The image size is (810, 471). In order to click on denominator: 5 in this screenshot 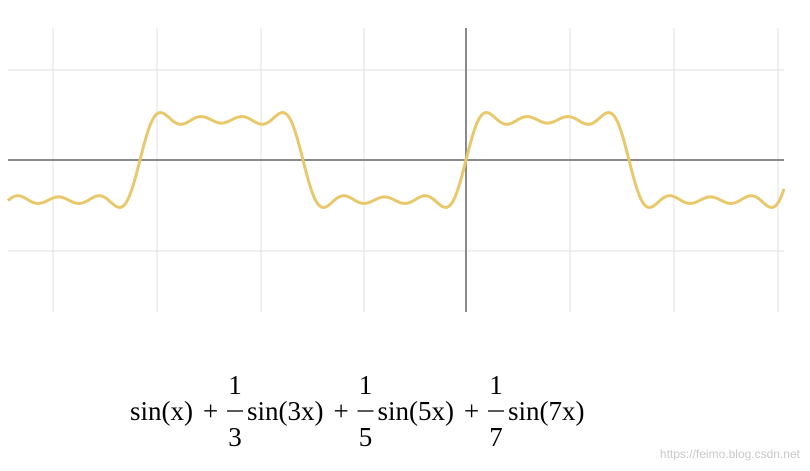, I will do `click(366, 437)`.